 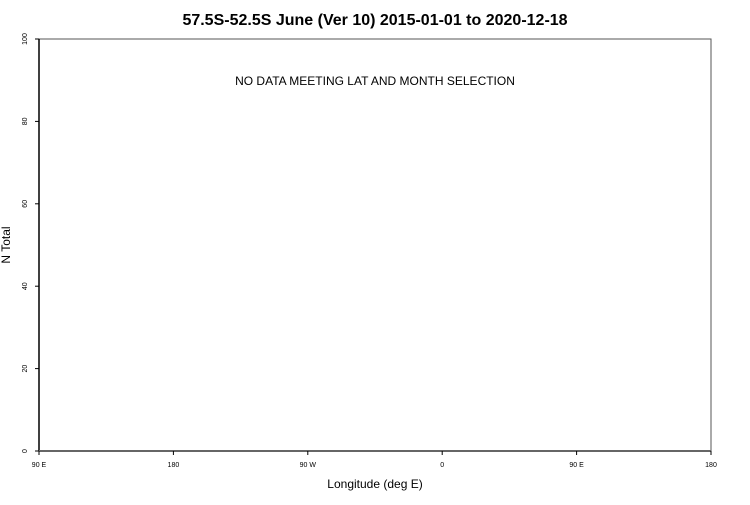 I want to click on y-tick-label: 80, so click(x=25, y=121).